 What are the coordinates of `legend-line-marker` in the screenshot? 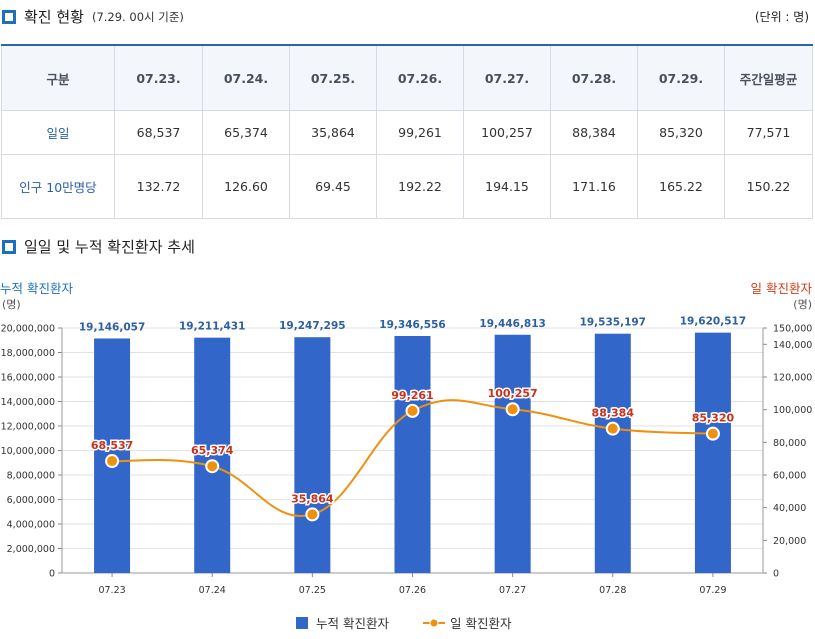 It's located at (434, 623).